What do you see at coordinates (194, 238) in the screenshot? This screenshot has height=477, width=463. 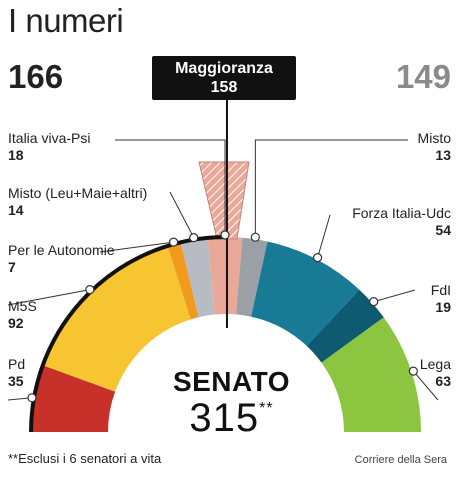 I see `dot-misto-leu` at bounding box center [194, 238].